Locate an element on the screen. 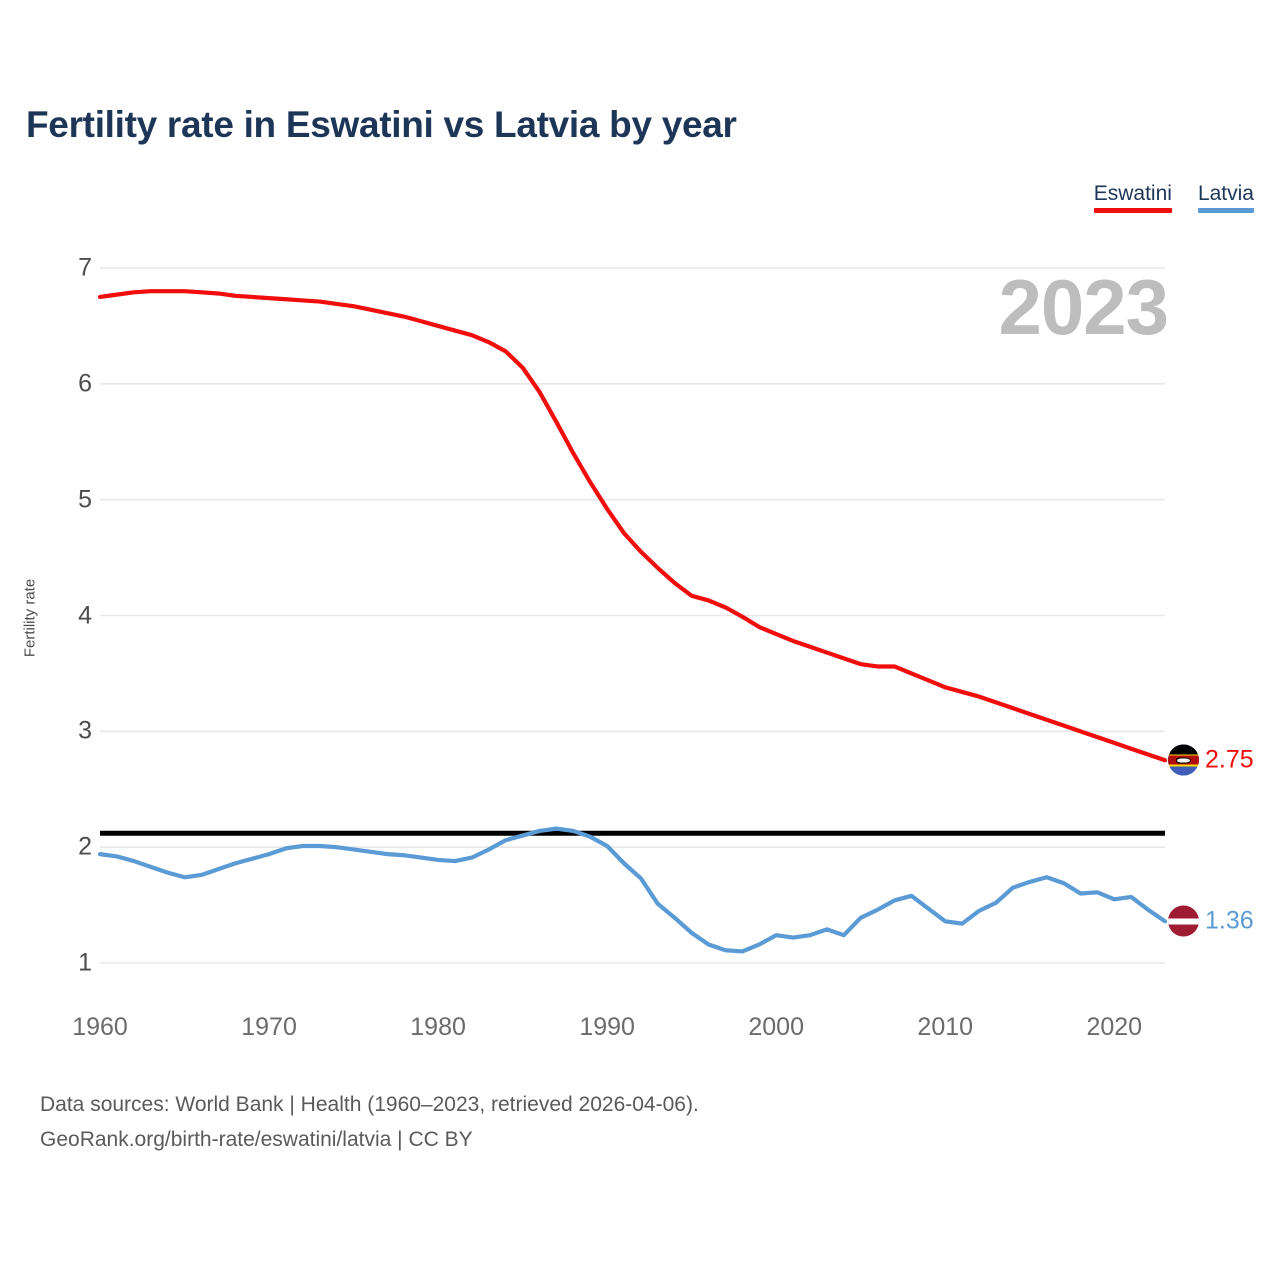 The height and width of the screenshot is (1280, 1280). legend-label-latvia: Latvia is located at coordinates (1225, 193).